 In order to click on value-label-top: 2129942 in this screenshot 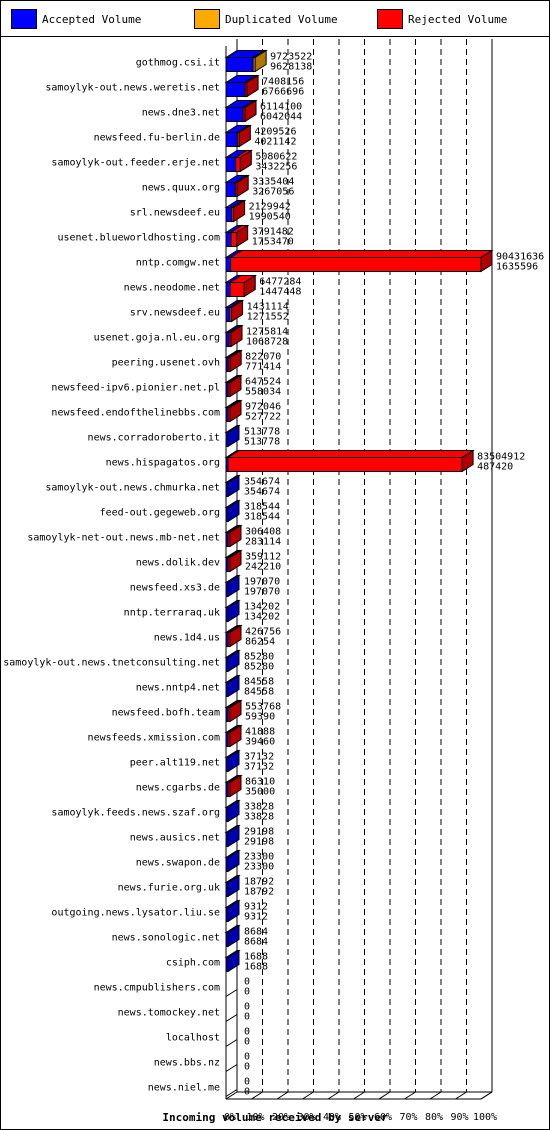, I will do `click(270, 207)`.